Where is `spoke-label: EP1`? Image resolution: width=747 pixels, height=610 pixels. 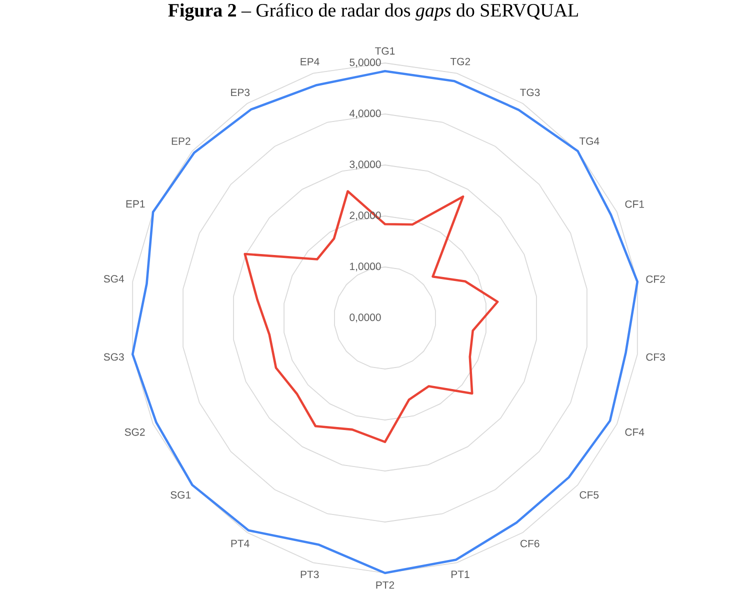 spoke-label: EP1 is located at coordinates (135, 204).